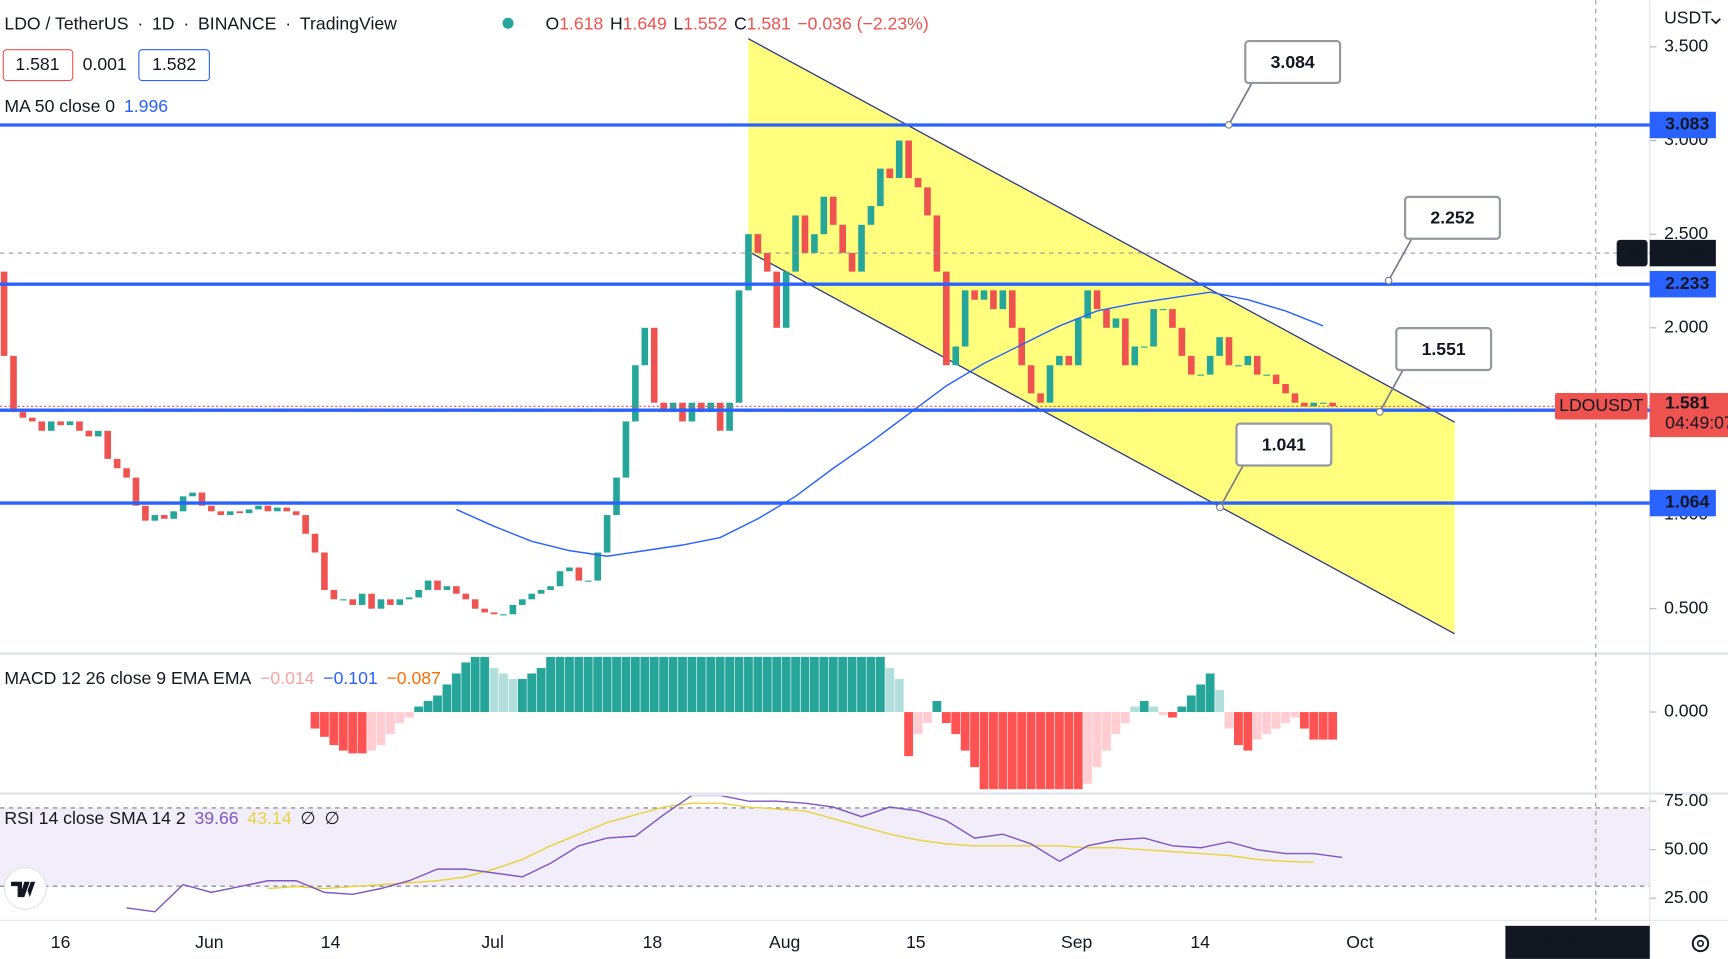 This screenshot has height=959, width=1728. What do you see at coordinates (1682, 503) in the screenshot?
I see `level-badge` at bounding box center [1682, 503].